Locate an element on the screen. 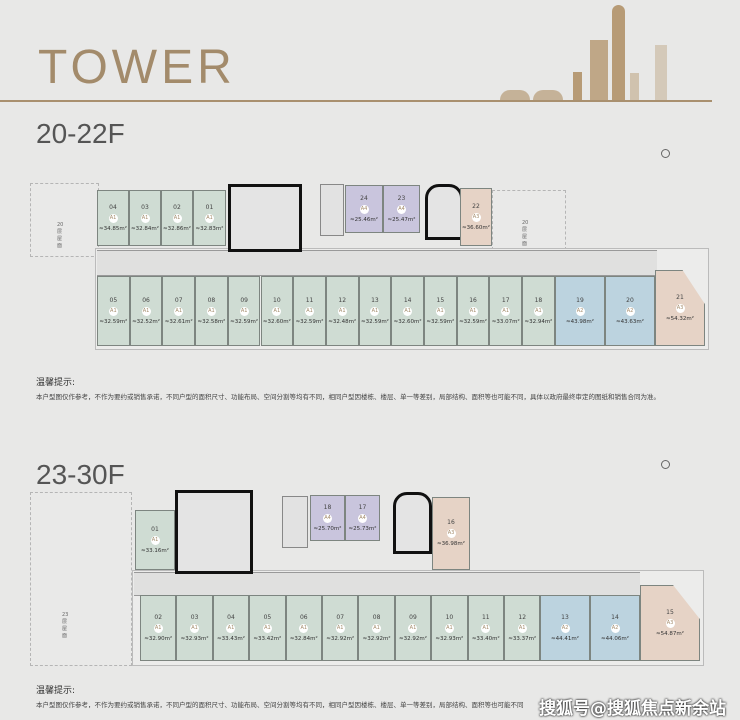  unit-12: 12 A1 ≈33.37m² is located at coordinates (522, 628).